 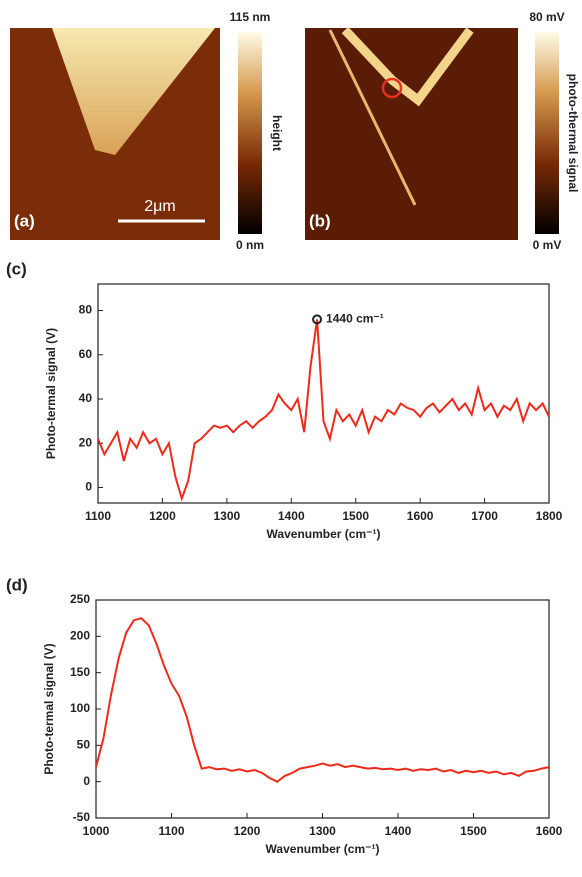 I want to click on afm-triangle, so click(x=133, y=91).